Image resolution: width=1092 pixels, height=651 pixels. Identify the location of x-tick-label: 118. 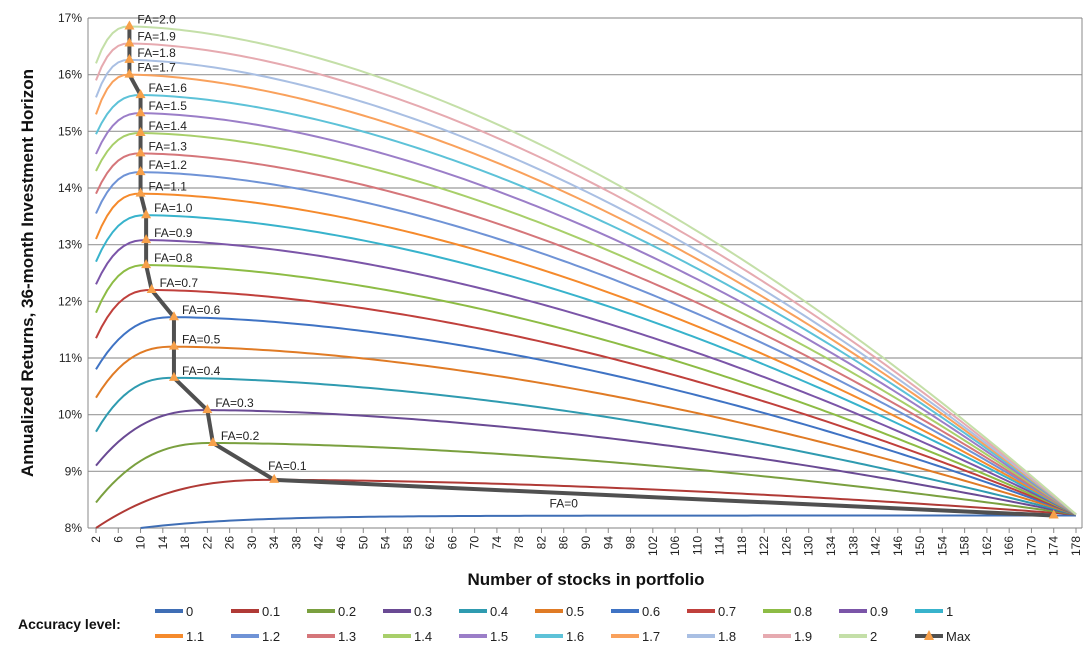
(742, 545).